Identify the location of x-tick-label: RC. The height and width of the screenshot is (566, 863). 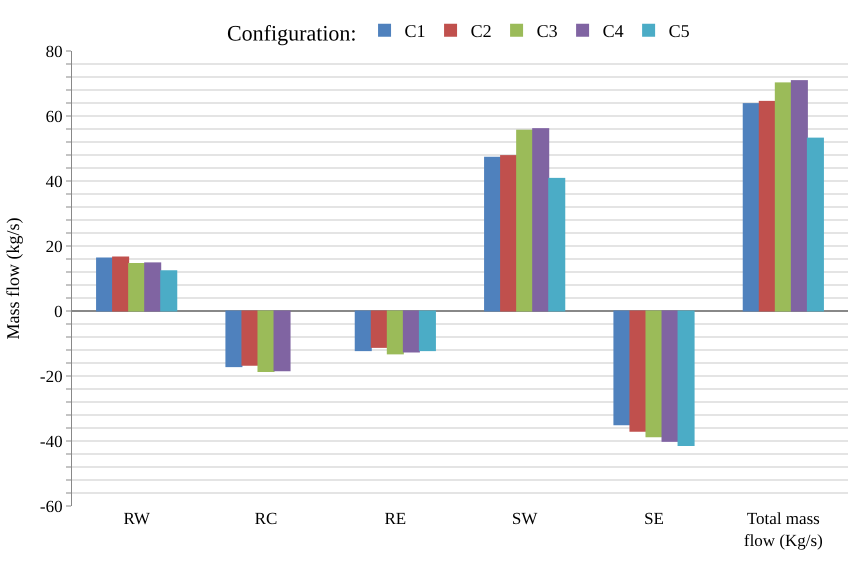
(266, 518).